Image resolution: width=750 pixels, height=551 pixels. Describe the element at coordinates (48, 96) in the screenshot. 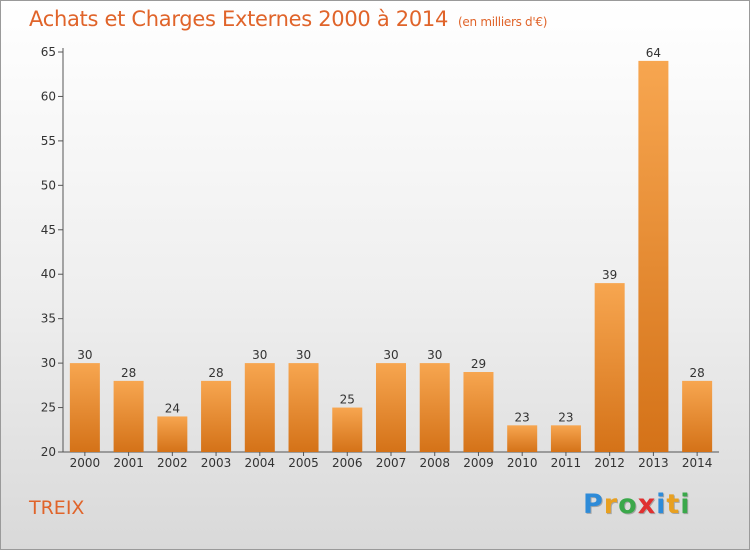

I see `y-tick-label: 60` at that location.